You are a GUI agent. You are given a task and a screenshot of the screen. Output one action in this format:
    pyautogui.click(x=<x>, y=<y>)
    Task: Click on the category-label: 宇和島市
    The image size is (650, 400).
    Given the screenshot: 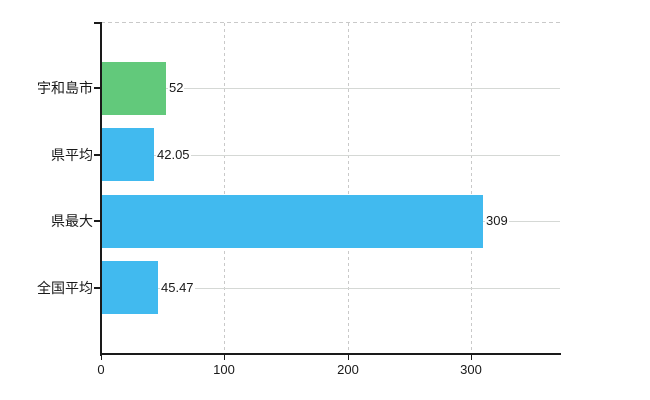 What is the action you would take?
    pyautogui.click(x=65, y=88)
    